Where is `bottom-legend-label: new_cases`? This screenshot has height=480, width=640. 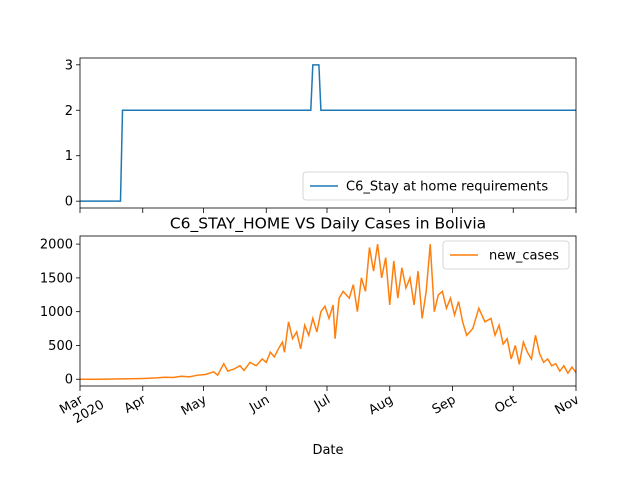 bottom-legend-label: new_cases is located at coordinates (524, 256).